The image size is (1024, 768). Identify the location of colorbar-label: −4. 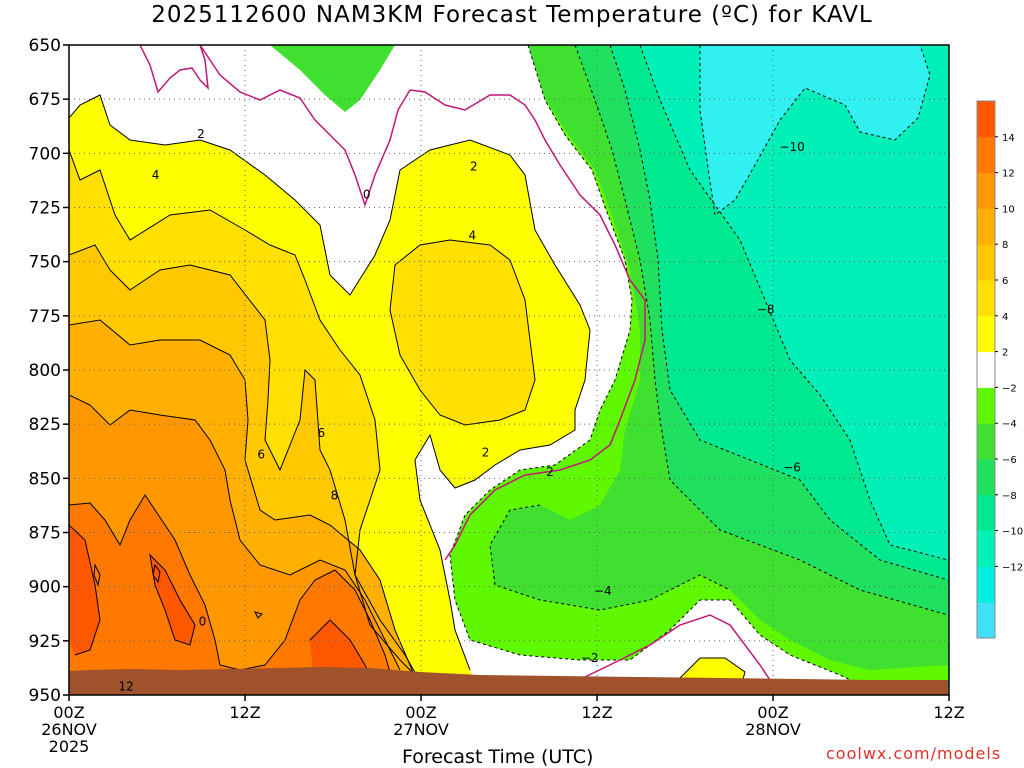
(1009, 424).